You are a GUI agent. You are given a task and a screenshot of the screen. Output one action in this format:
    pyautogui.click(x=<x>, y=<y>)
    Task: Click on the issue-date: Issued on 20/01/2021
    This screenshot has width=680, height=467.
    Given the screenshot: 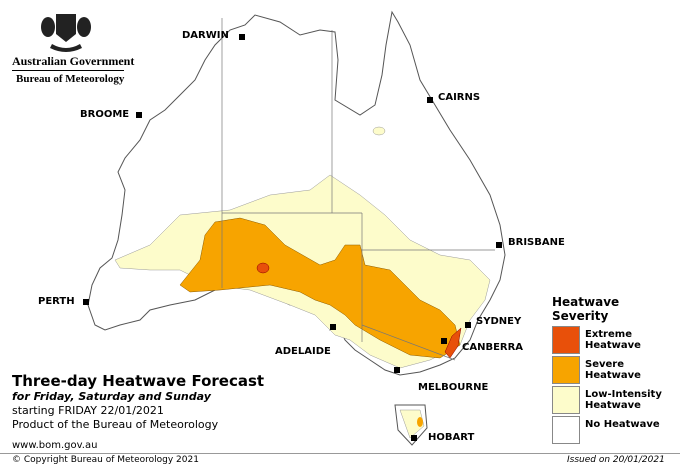 What is the action you would take?
    pyautogui.click(x=616, y=460)
    